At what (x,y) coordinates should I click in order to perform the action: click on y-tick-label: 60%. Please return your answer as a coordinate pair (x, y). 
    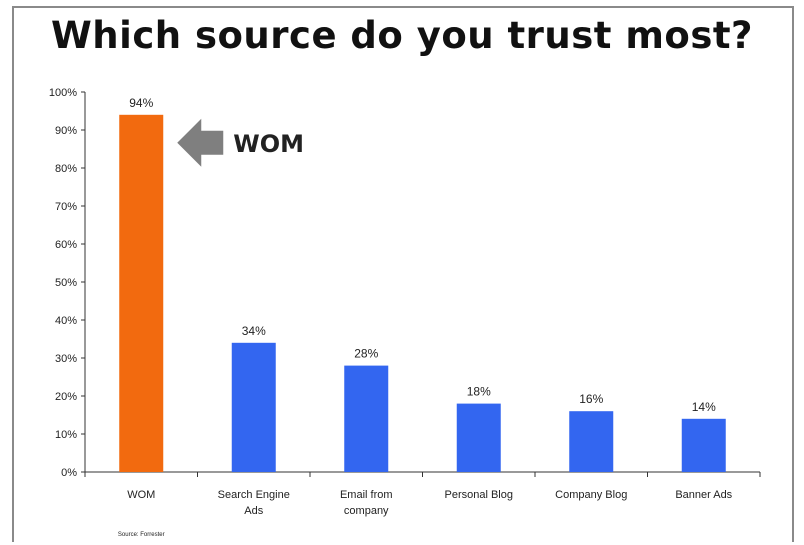
    Looking at the image, I should click on (66, 245).